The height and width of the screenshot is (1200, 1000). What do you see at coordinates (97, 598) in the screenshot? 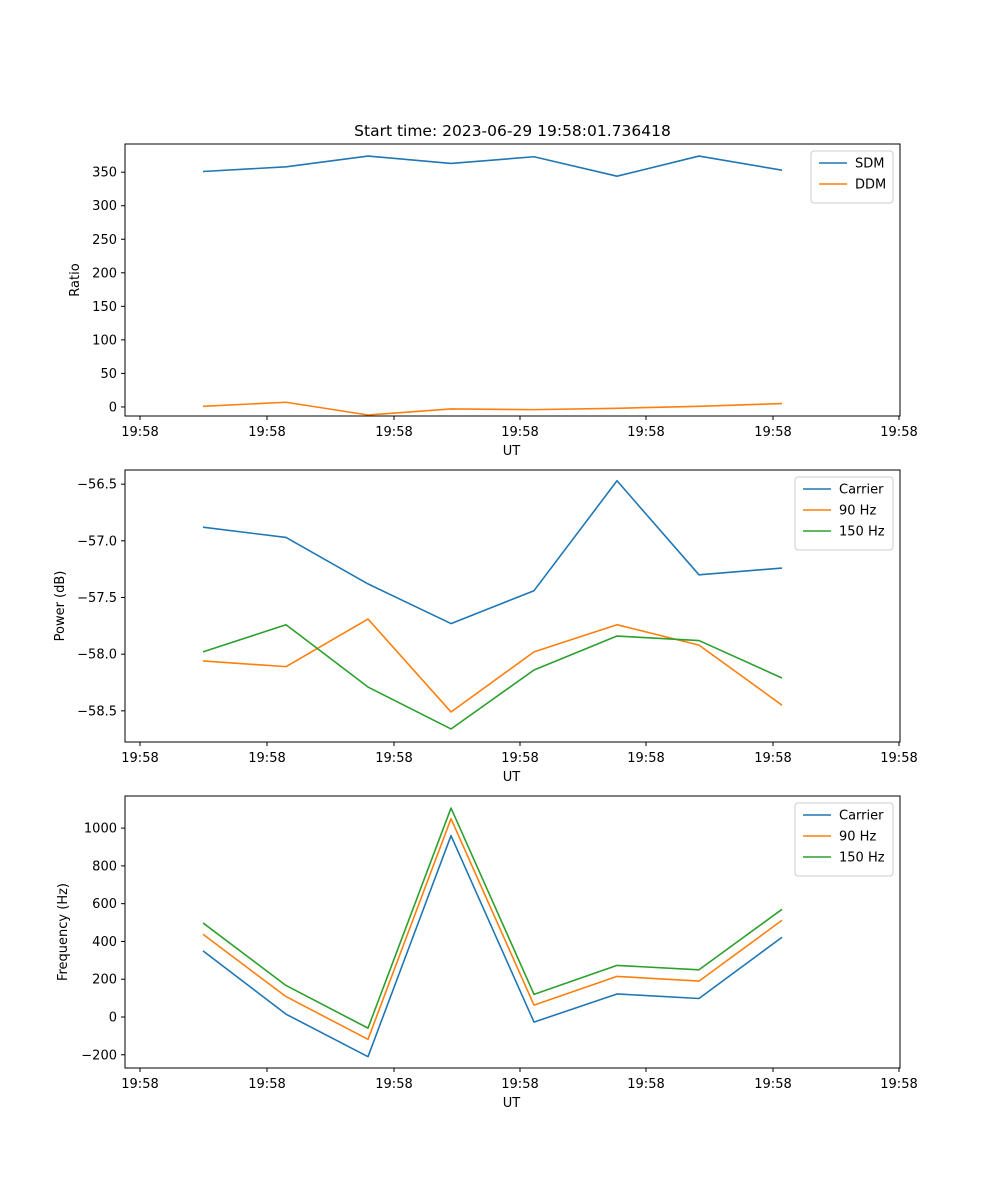
I see `y-tick-label: −57.5` at bounding box center [97, 598].